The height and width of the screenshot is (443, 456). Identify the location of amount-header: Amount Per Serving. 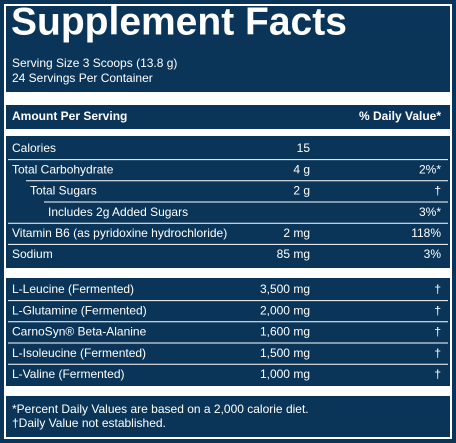
(69, 116).